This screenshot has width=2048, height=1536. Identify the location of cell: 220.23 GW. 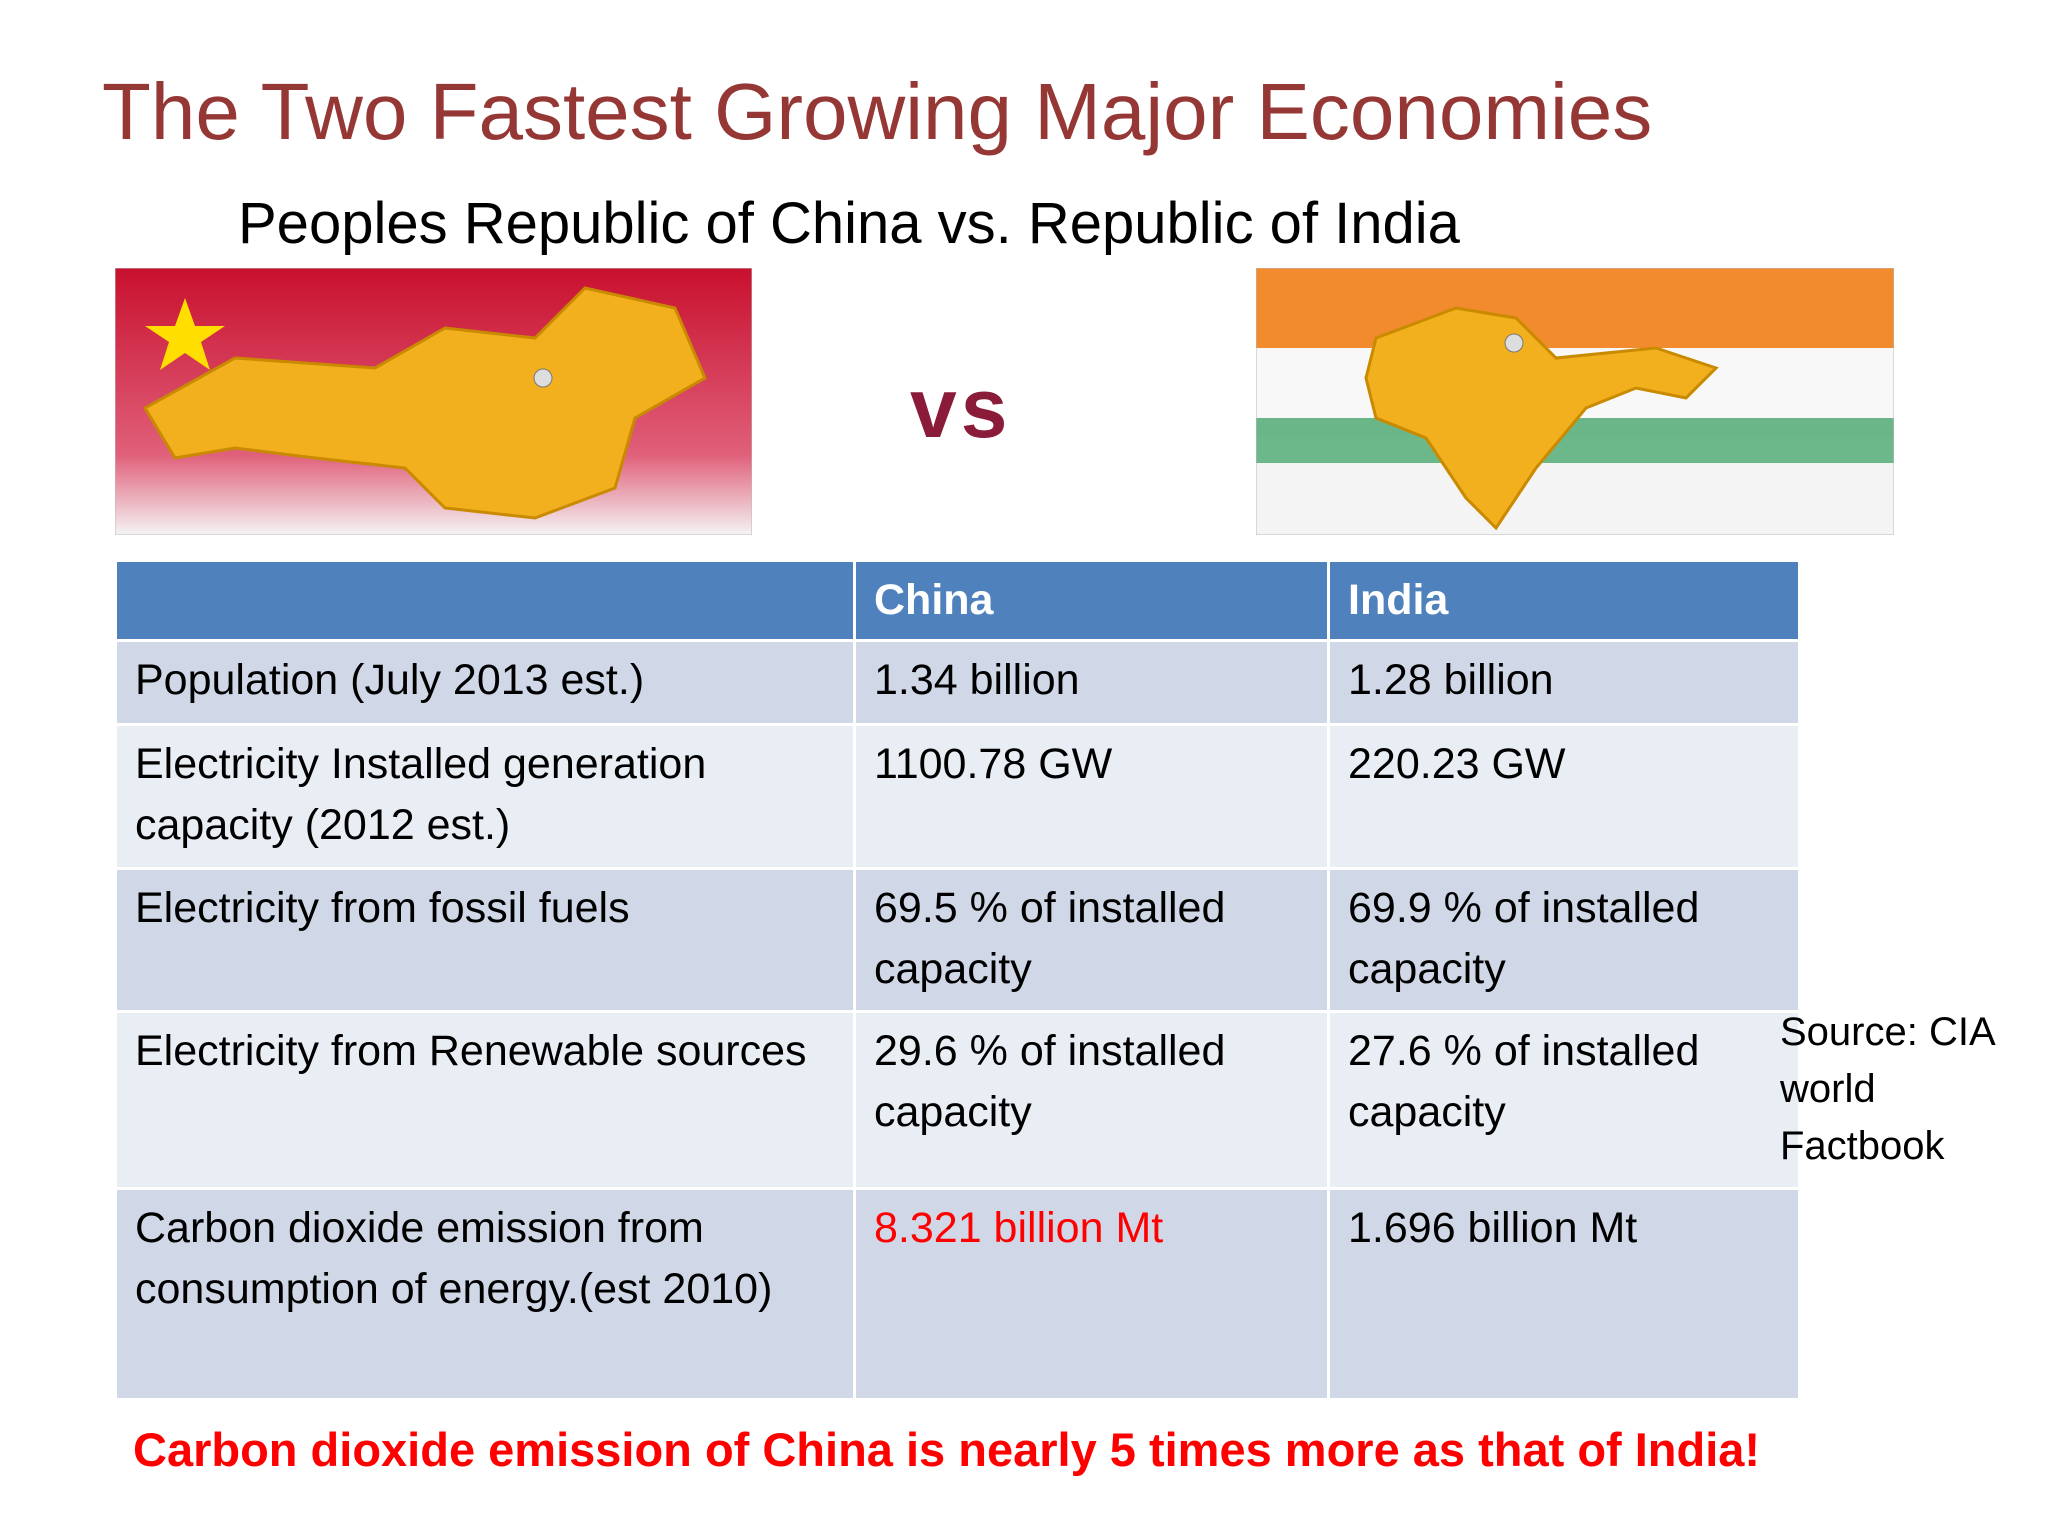
(1564, 796).